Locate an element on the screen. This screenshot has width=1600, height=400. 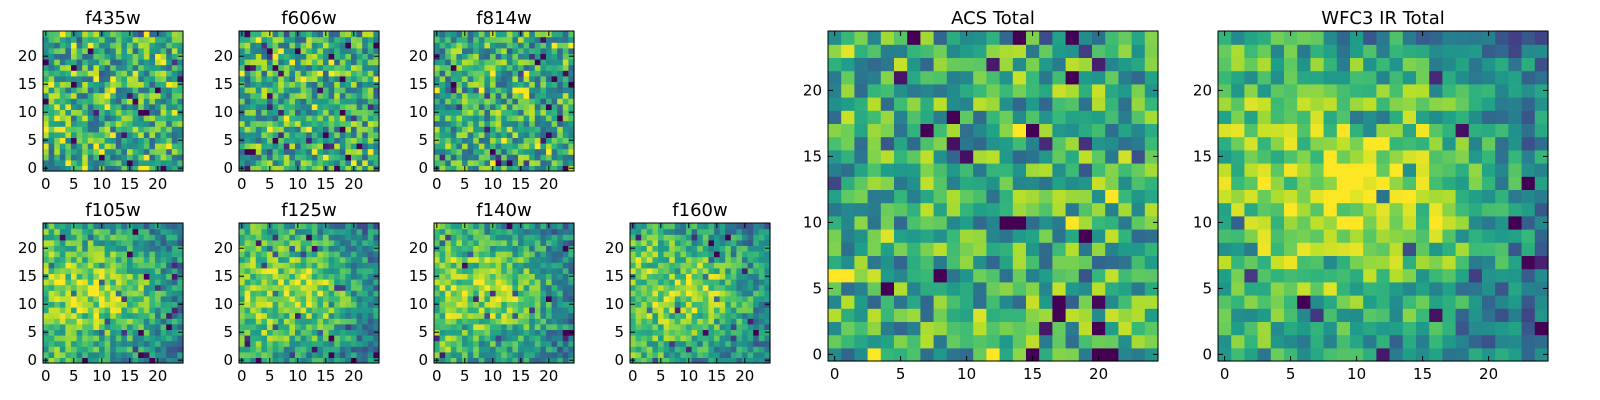
y-tick-label: 0 is located at coordinates (423, 360).